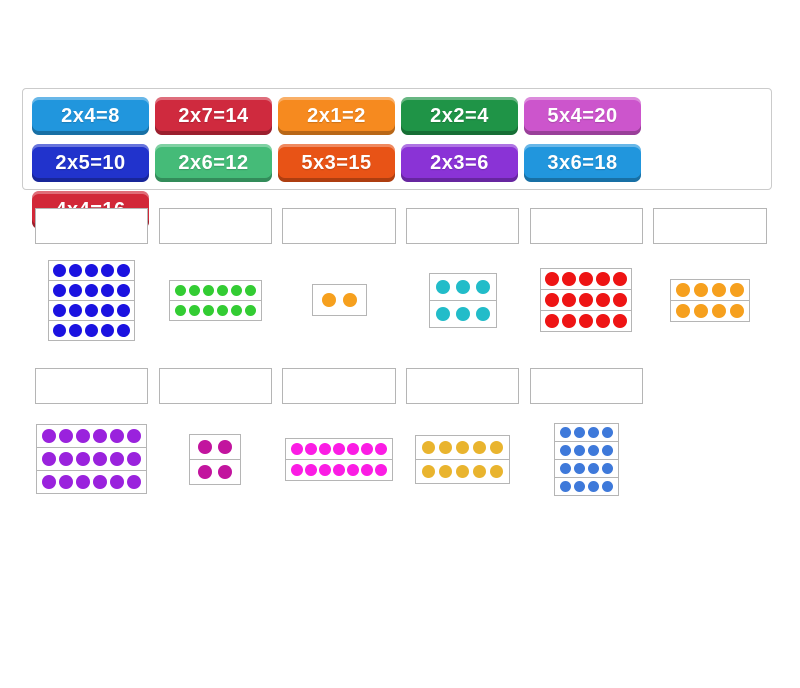 This screenshot has height=688, width=800. What do you see at coordinates (582, 116) in the screenshot?
I see `answer-tile: 5x4=20` at bounding box center [582, 116].